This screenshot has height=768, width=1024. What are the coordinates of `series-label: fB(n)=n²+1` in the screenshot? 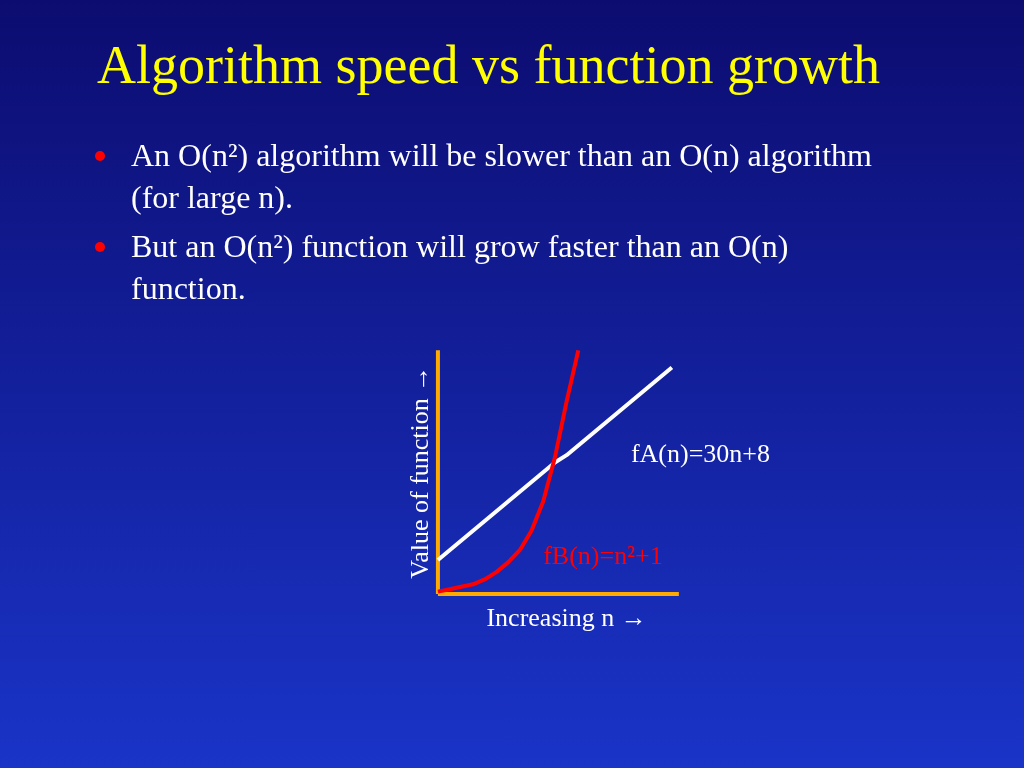 It's located at (603, 555).